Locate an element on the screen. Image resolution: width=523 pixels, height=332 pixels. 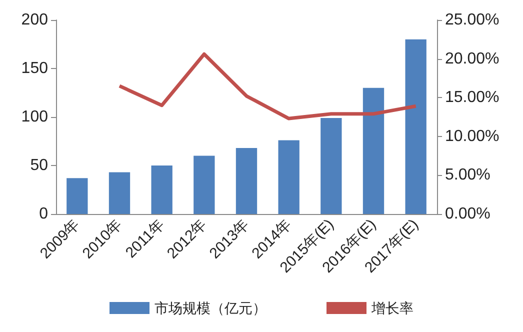
legend-label: 市场规模（亿元） is located at coordinates (210, 308).